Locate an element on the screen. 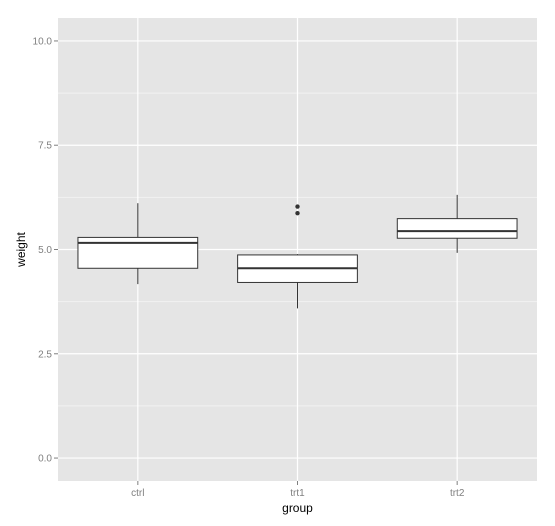 This screenshot has height=526, width=555. y-tick-label: 7.5 is located at coordinates (45, 146).